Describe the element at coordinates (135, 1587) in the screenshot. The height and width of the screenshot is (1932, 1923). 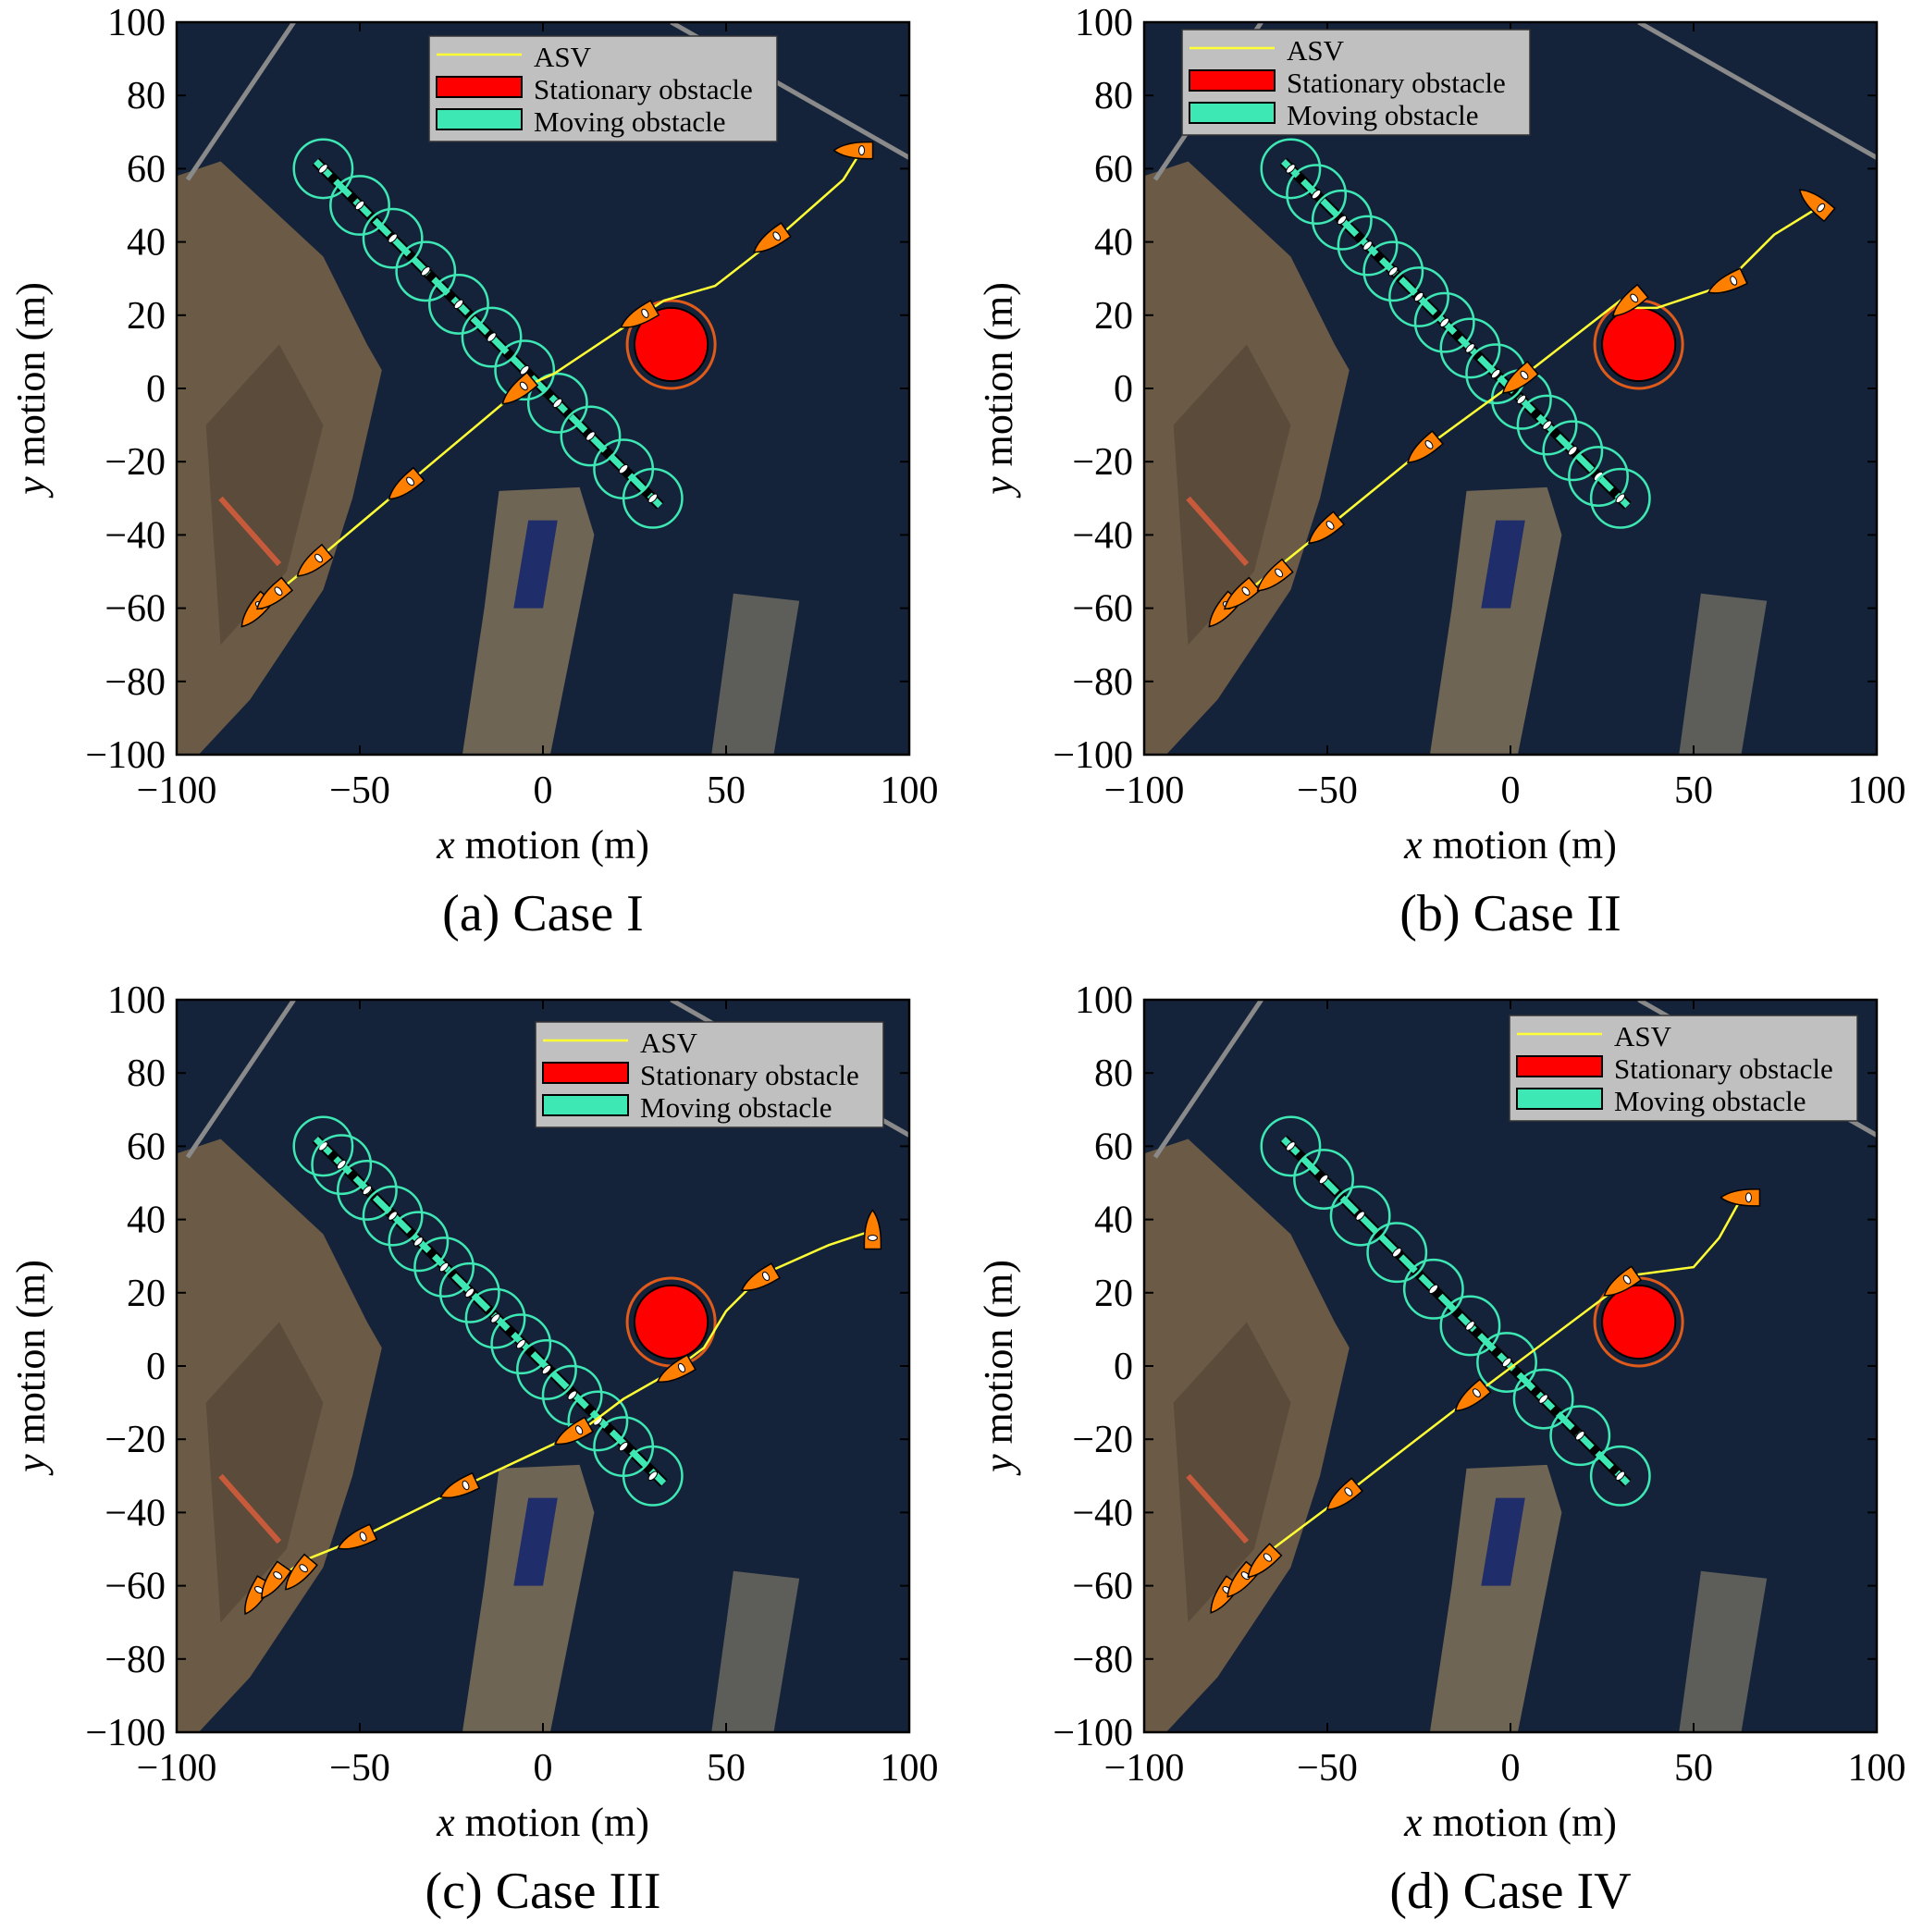
I see `y-tick-label: −60` at that location.